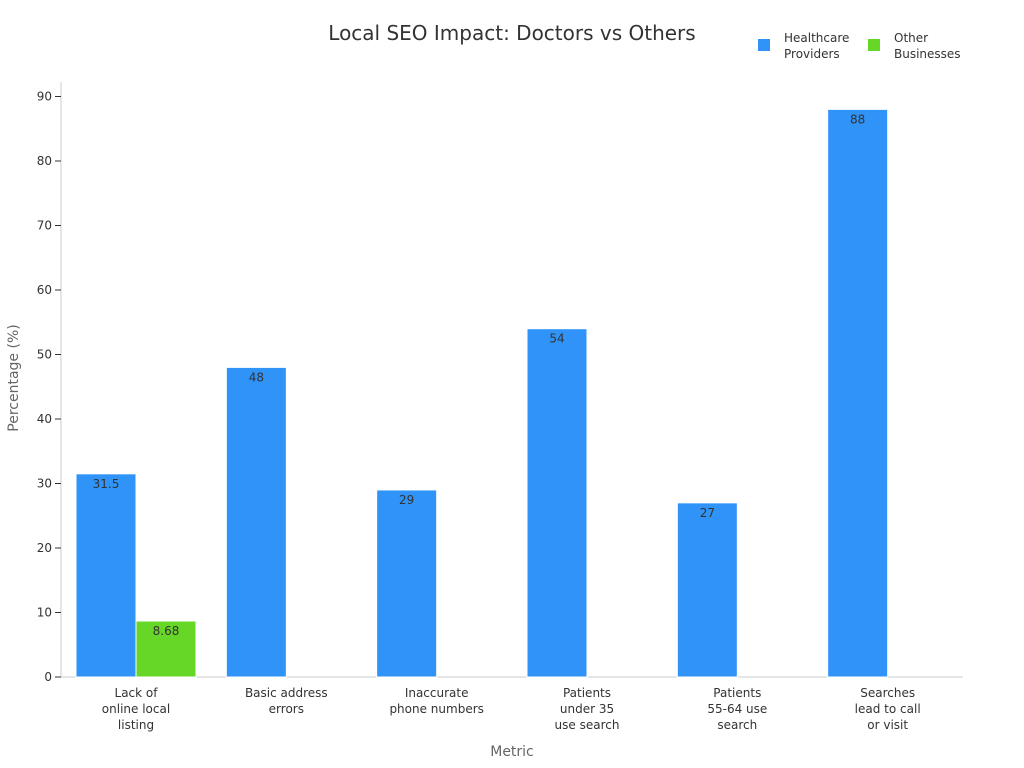  I want to click on x-tick-label: Basic address errors, so click(286, 701).